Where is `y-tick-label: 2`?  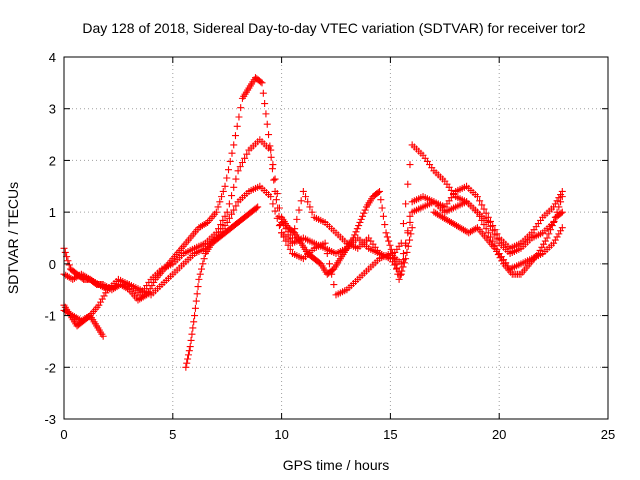 y-tick-label: 2 is located at coordinates (52, 160).